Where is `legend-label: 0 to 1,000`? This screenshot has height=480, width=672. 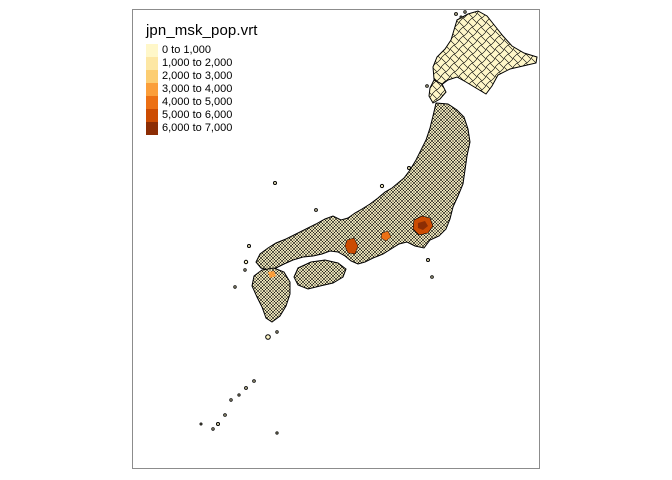 legend-label: 0 to 1,000 is located at coordinates (186, 50).